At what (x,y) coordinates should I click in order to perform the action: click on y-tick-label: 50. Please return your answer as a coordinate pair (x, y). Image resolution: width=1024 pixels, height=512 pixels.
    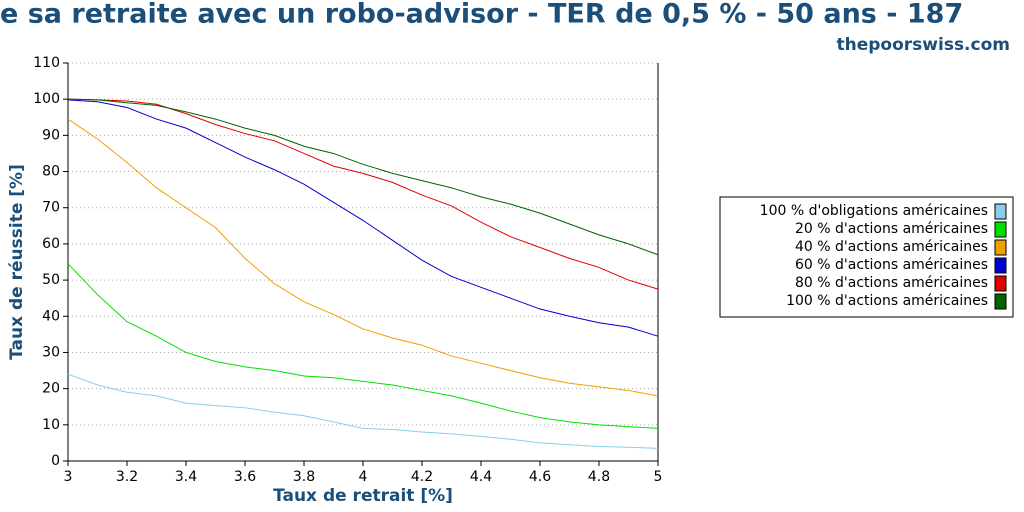
    Looking at the image, I should click on (51, 280).